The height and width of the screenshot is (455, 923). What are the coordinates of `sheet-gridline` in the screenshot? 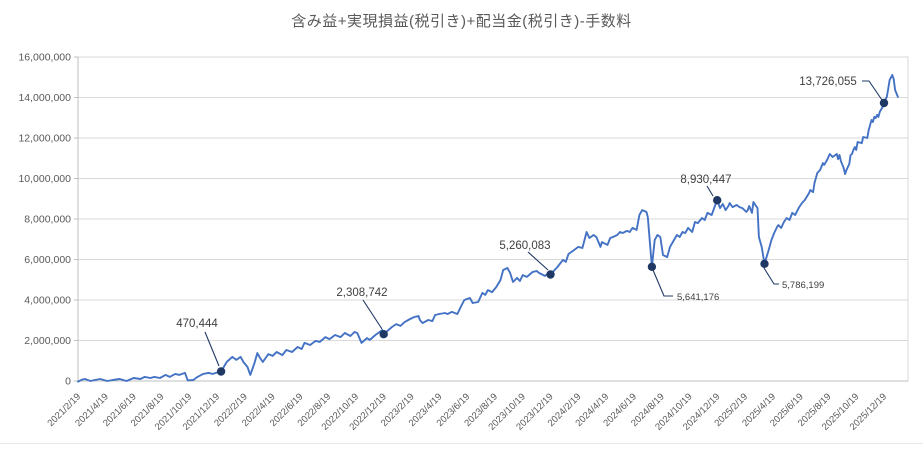 It's located at (461, 443).